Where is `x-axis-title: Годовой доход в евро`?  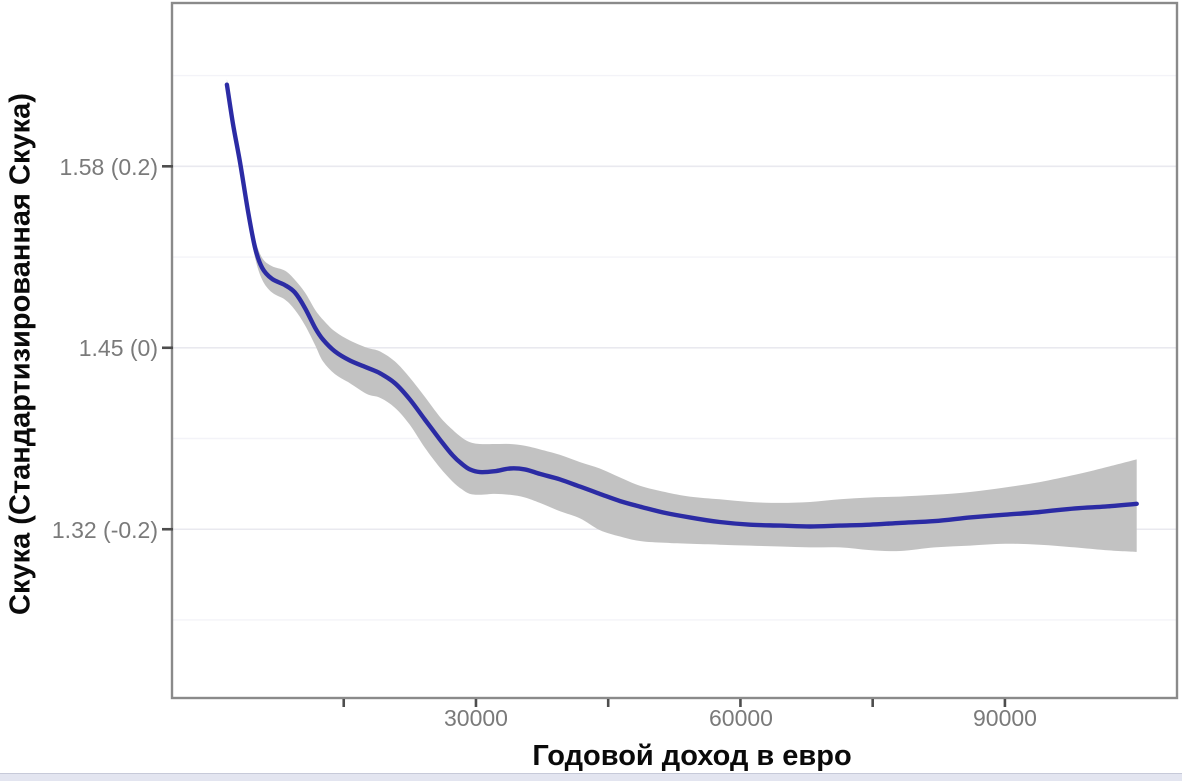 x-axis-title: Годовой доход в евро is located at coordinates (692, 756).